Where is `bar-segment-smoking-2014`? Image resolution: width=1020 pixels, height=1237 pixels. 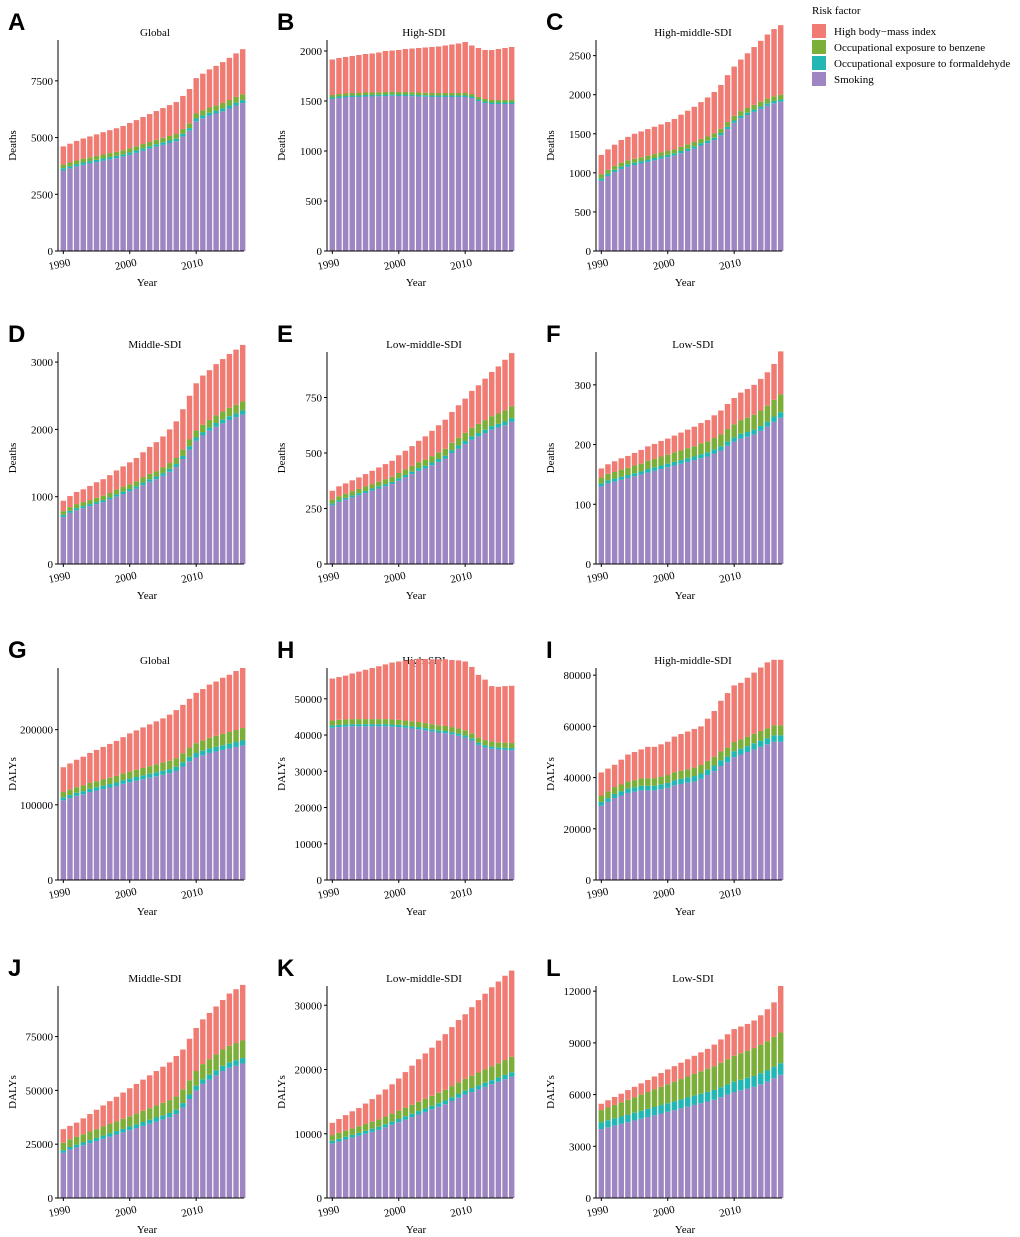 bar-segment-smoking-2014 is located at coordinates (761, 180).